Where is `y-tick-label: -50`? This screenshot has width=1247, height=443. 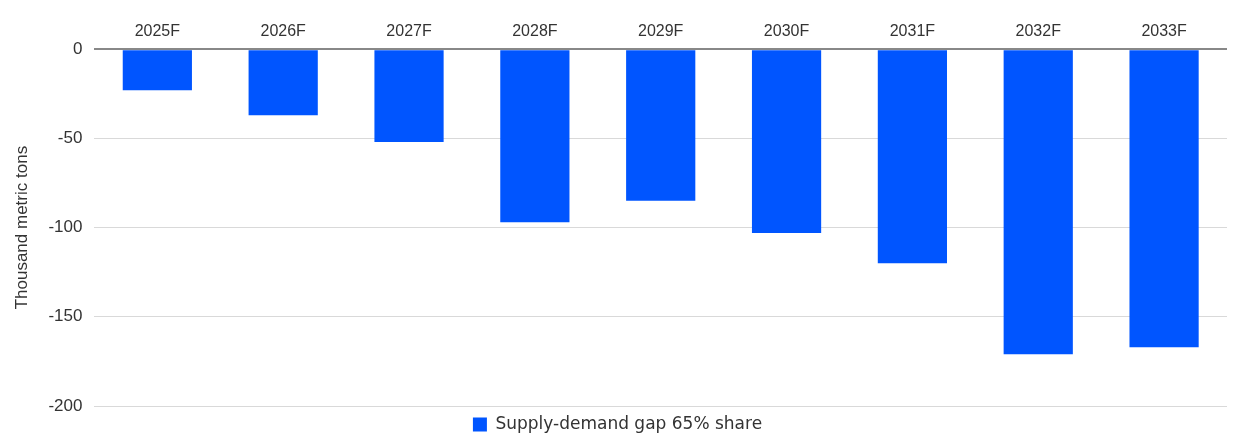 y-tick-label: -50 is located at coordinates (70, 138).